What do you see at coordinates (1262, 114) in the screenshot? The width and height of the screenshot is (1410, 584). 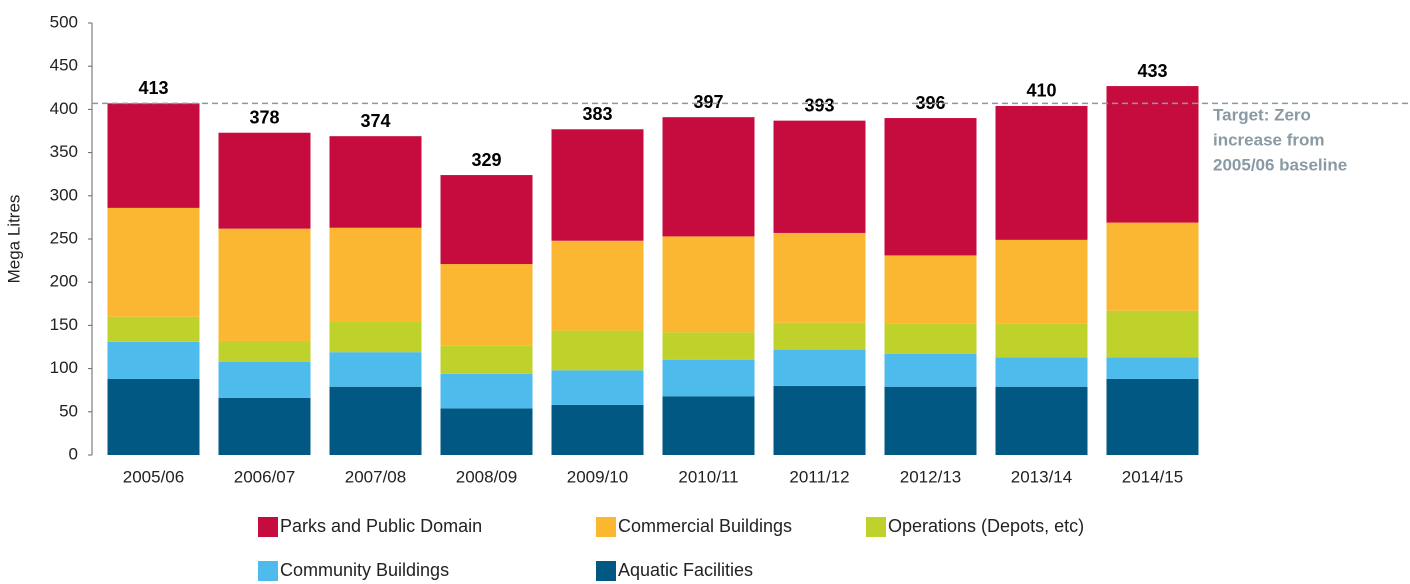 I see `target-annotation: Target: Zero` at bounding box center [1262, 114].